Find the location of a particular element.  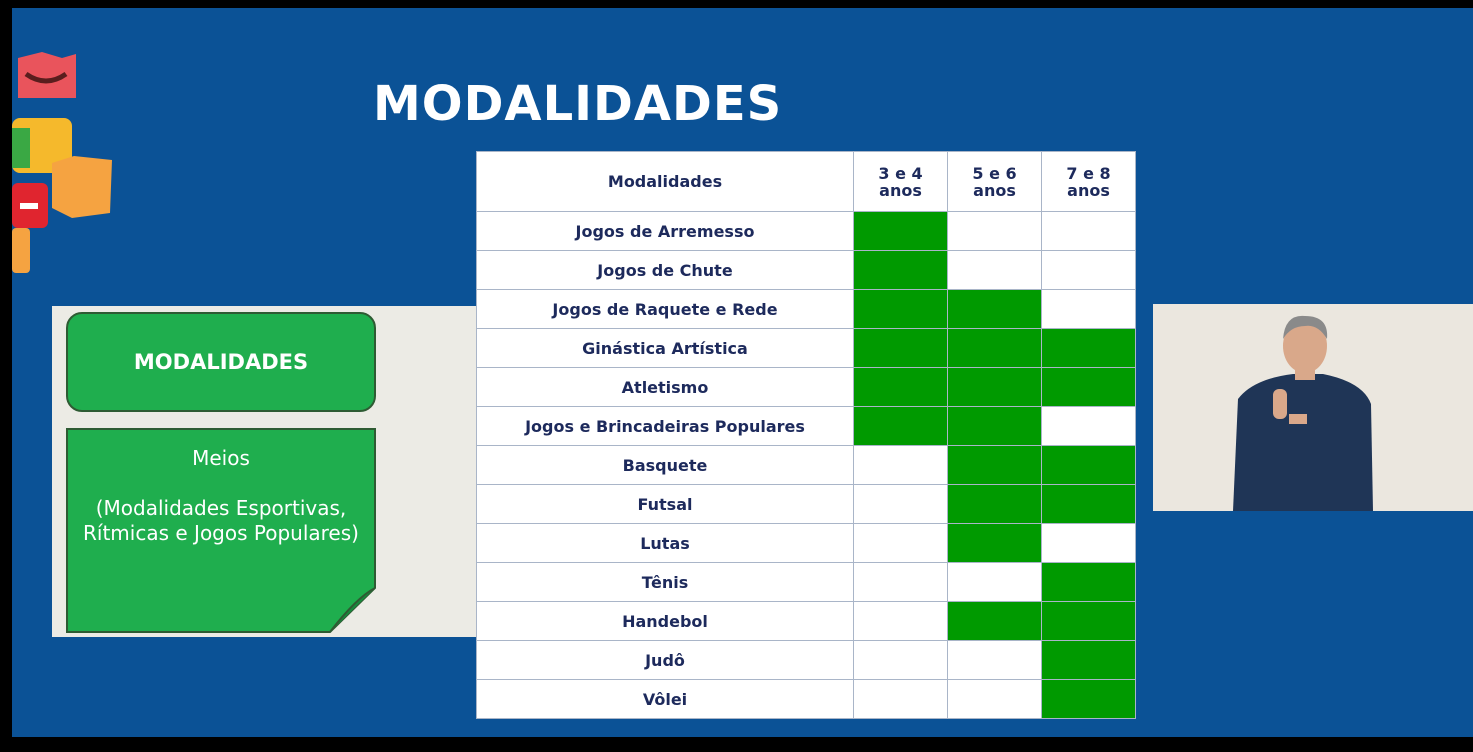

row-label: Jogos de Chute is located at coordinates (665, 270).